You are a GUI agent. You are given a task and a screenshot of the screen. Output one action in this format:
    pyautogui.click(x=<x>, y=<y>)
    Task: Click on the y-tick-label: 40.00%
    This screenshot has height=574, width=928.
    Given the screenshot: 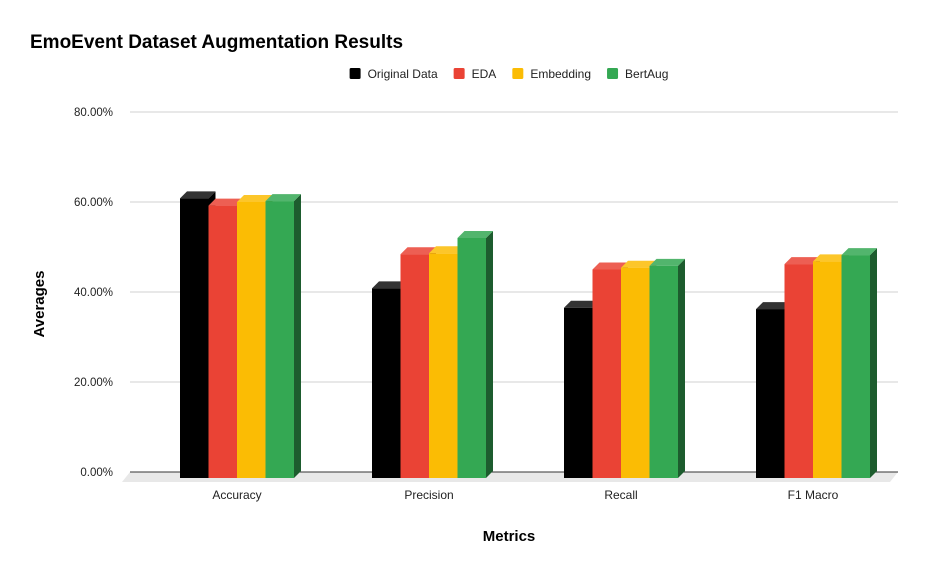 What is the action you would take?
    pyautogui.click(x=93, y=293)
    